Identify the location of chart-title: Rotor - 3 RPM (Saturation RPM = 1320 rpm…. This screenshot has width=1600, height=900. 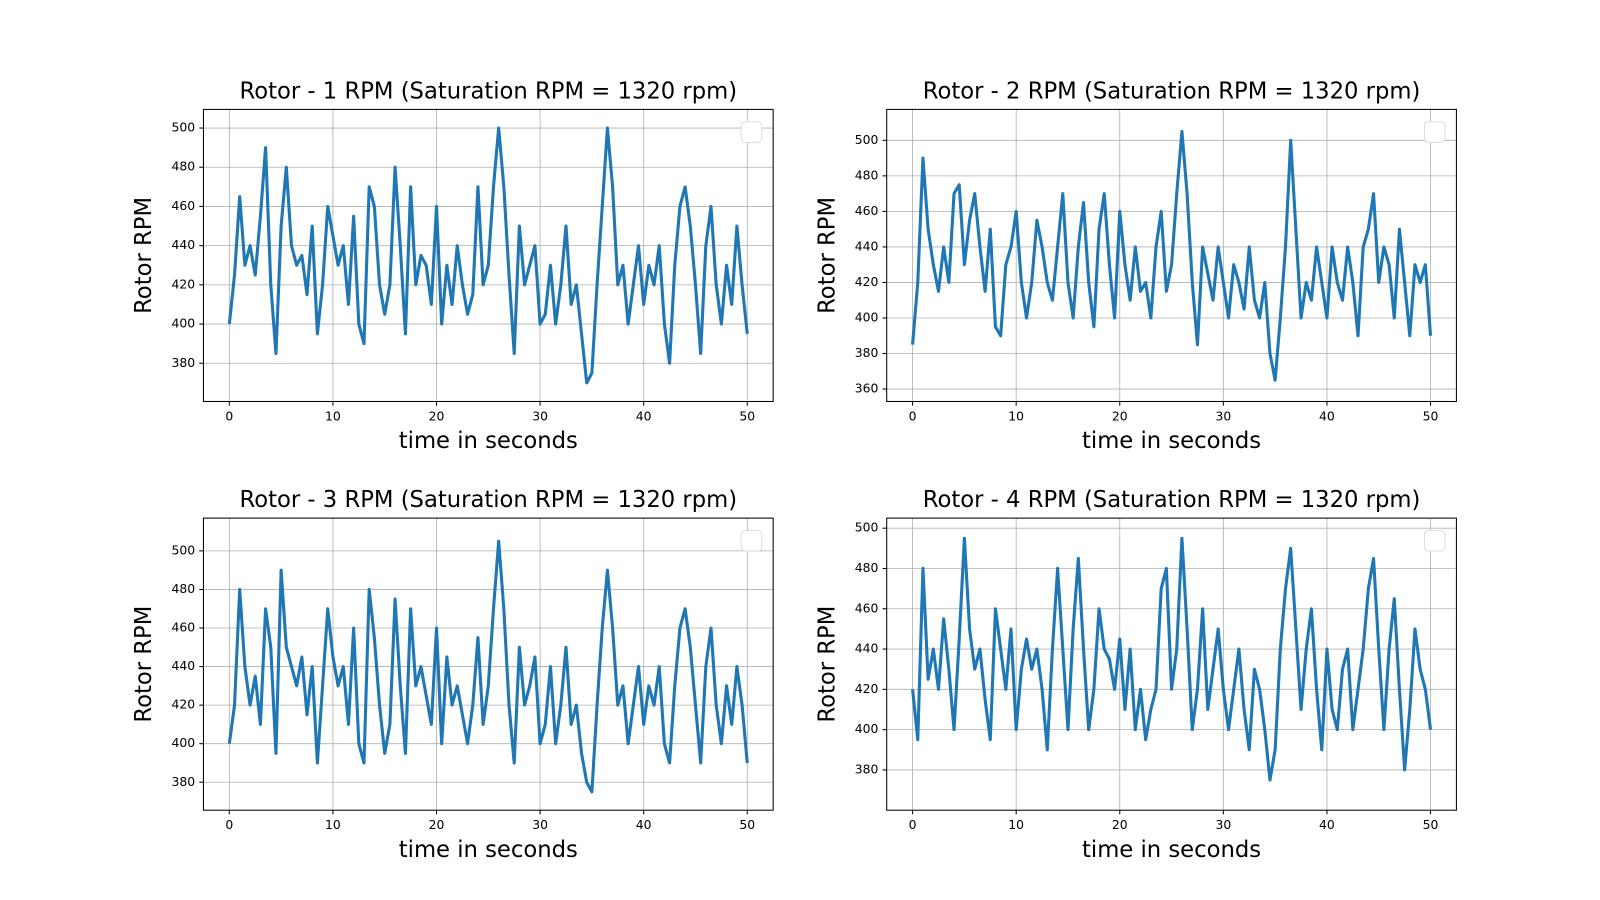
(488, 500).